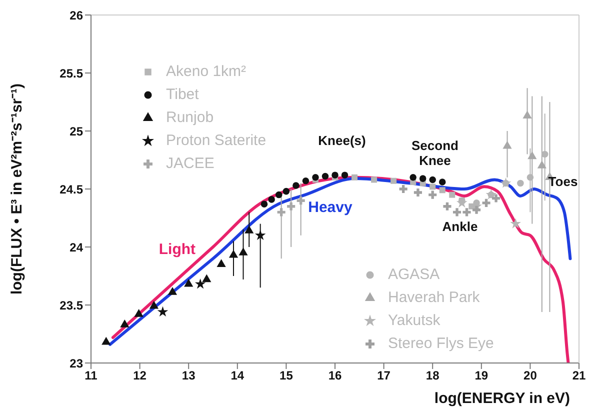 The height and width of the screenshot is (412, 591). What do you see at coordinates (77, 247) in the screenshot?
I see `y-tick-label: 24` at bounding box center [77, 247].